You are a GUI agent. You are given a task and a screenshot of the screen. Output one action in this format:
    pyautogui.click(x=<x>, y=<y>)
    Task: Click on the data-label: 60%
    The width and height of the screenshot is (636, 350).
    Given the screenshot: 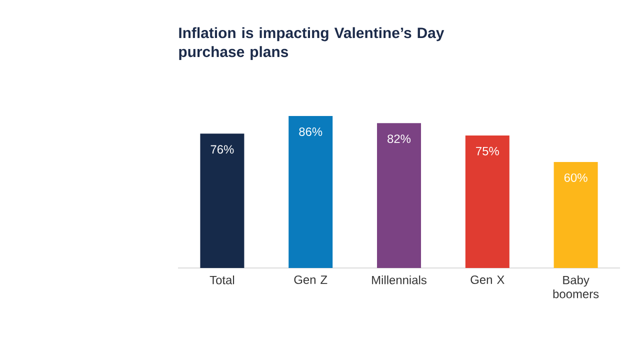 What is the action you would take?
    pyautogui.click(x=576, y=177)
    